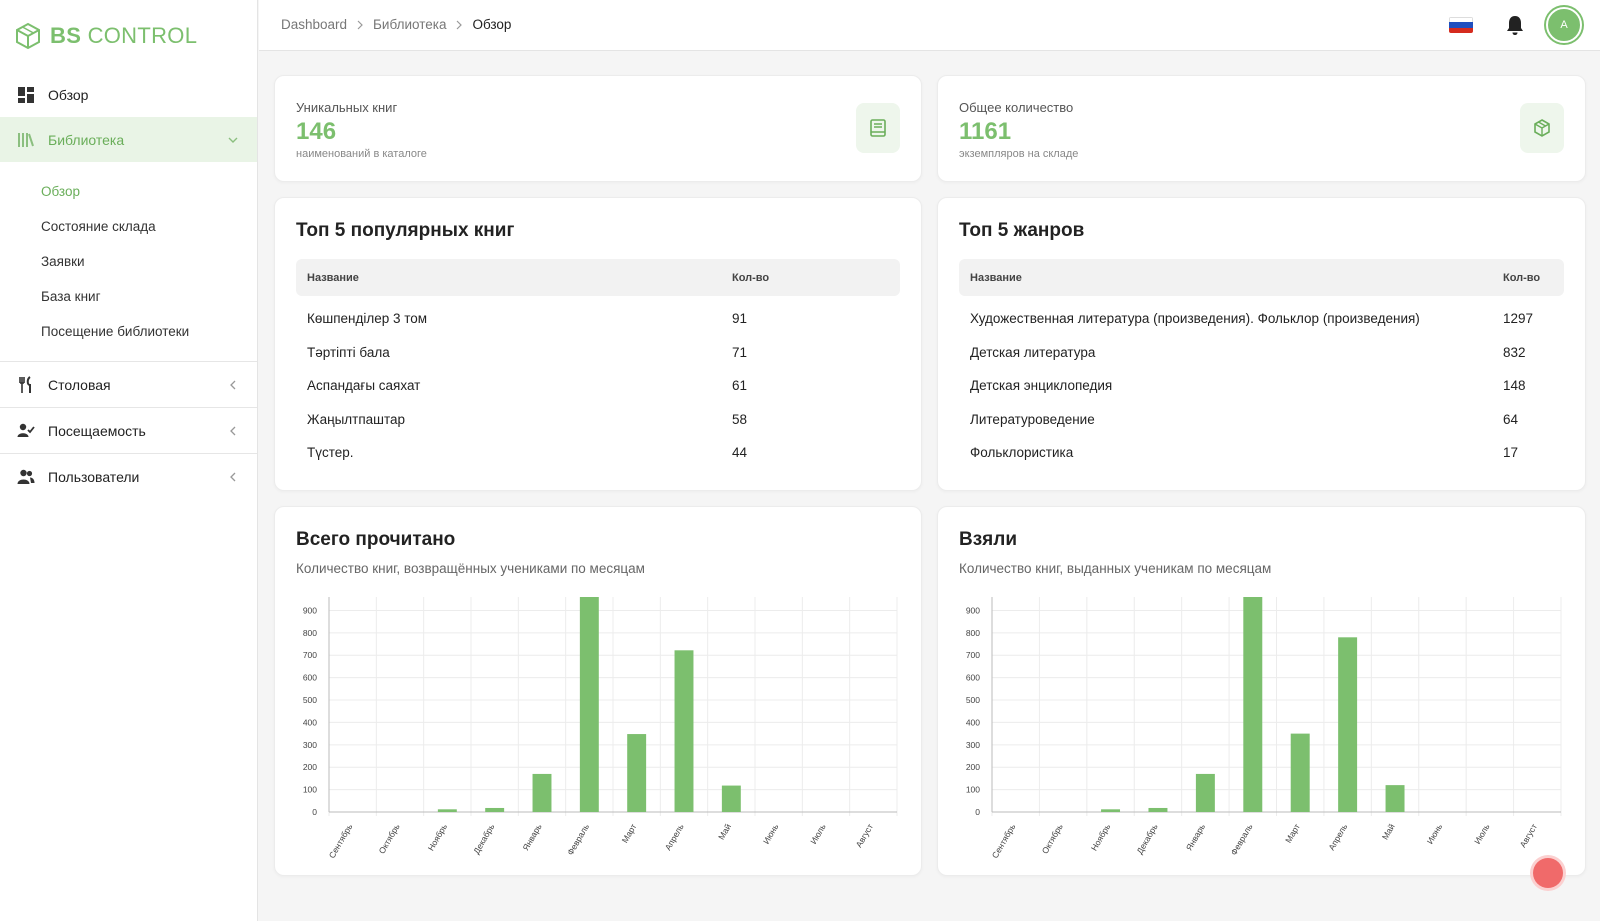  What do you see at coordinates (988, 539) in the screenshot?
I see `chart-title: Взяли` at bounding box center [988, 539].